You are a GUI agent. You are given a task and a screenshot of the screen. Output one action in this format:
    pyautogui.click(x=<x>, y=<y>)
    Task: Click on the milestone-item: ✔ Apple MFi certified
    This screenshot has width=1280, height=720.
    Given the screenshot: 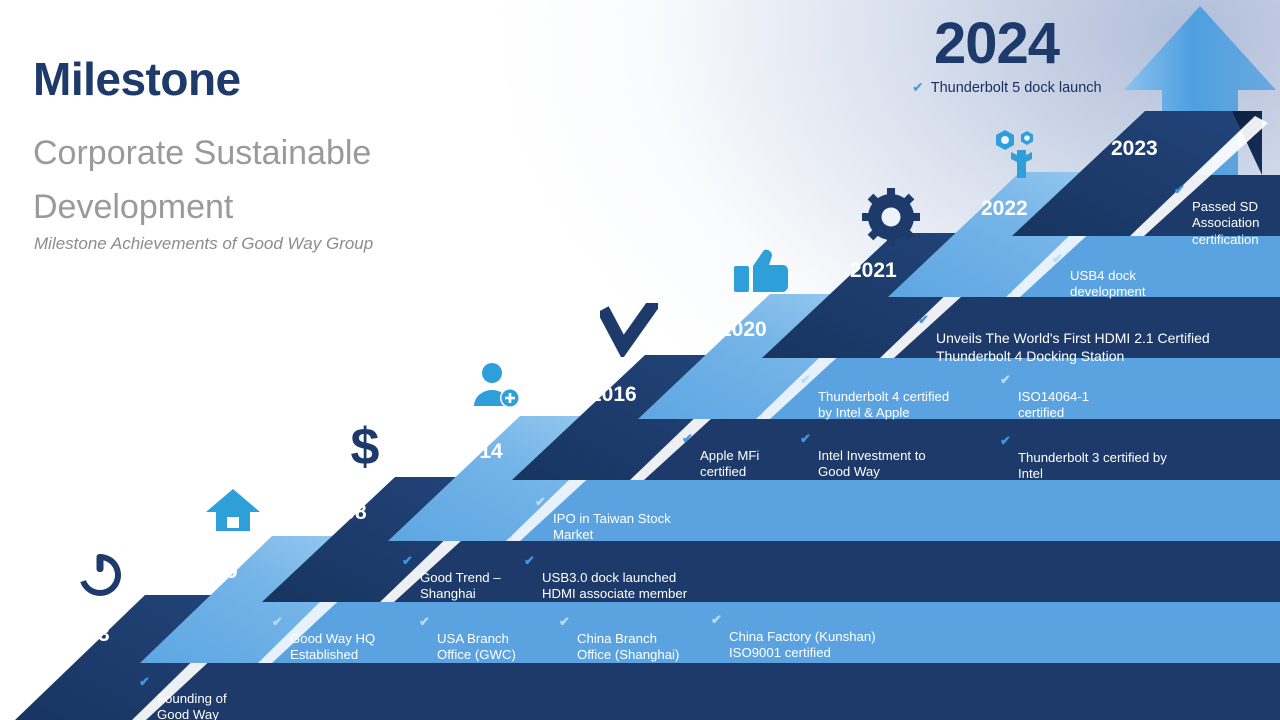 What is the action you would take?
    pyautogui.click(x=721, y=456)
    